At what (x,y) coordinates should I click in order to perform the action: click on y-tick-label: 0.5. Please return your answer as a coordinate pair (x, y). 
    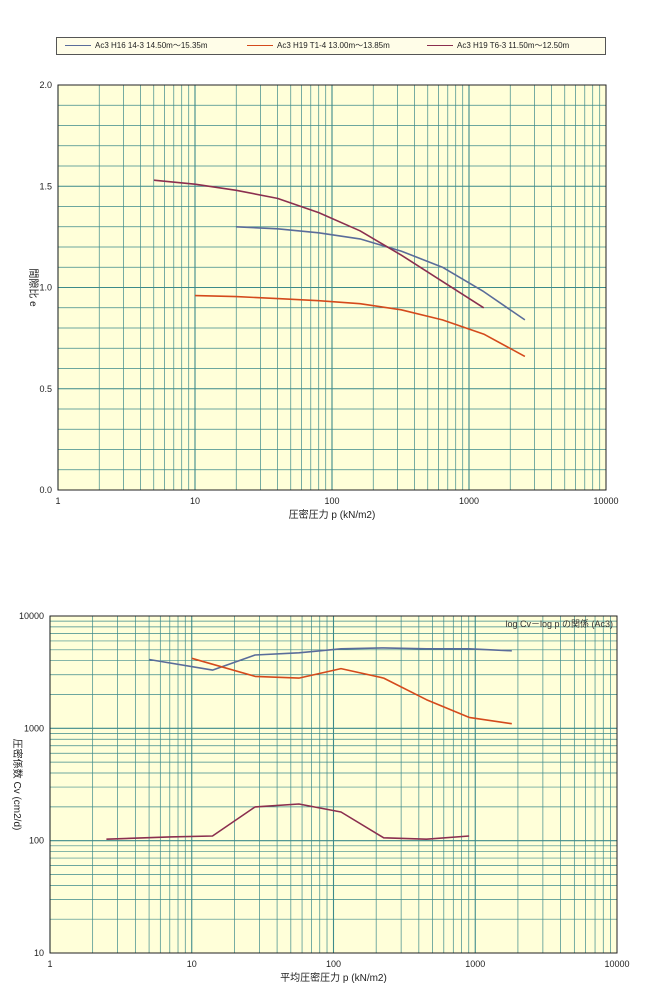
    Looking at the image, I should click on (45, 389).